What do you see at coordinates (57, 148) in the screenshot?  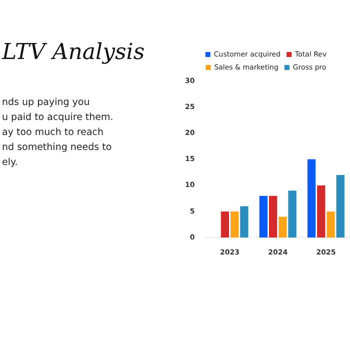 I see `text: nd something needs to` at bounding box center [57, 148].